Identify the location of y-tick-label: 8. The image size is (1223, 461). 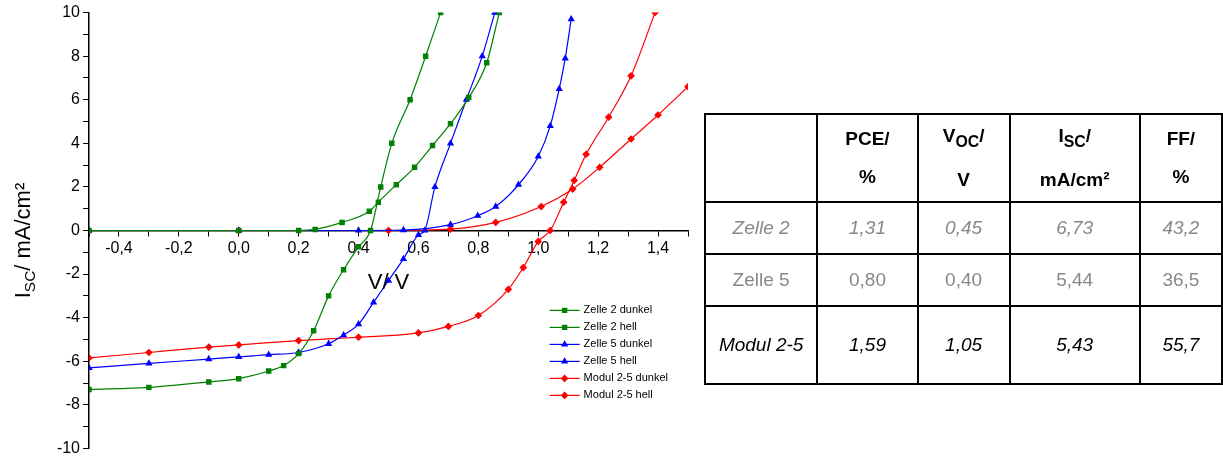
(76, 55).